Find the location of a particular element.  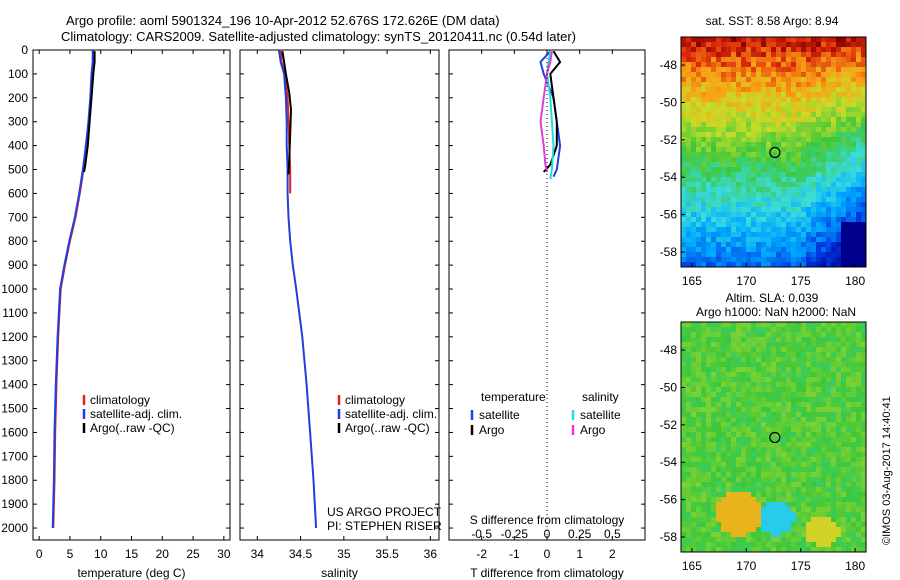

sst-map-frame is located at coordinates (773, 152).